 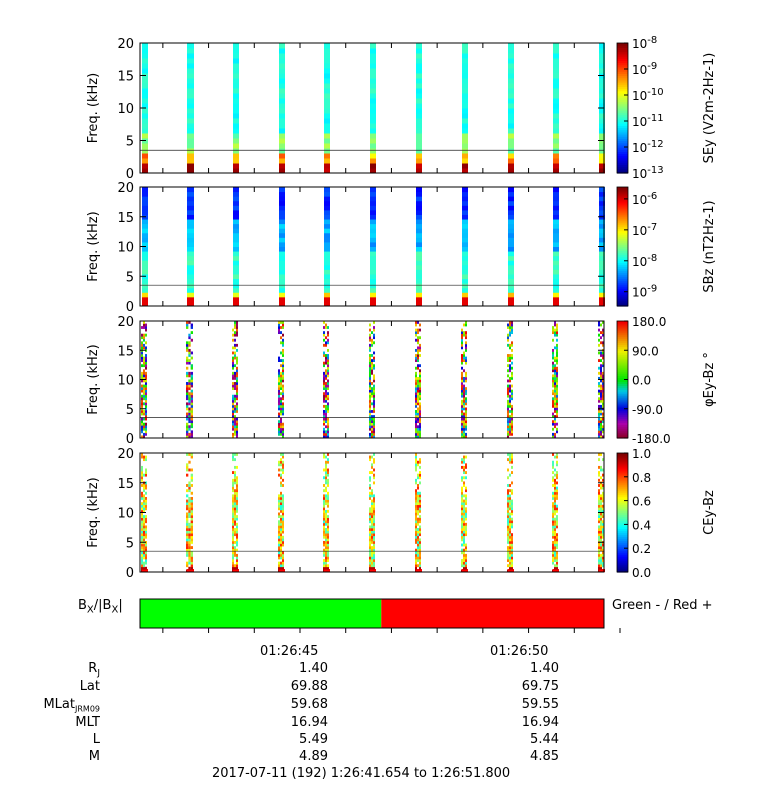 What do you see at coordinates (125, 484) in the screenshot?
I see `y-tick-label: 15` at bounding box center [125, 484].